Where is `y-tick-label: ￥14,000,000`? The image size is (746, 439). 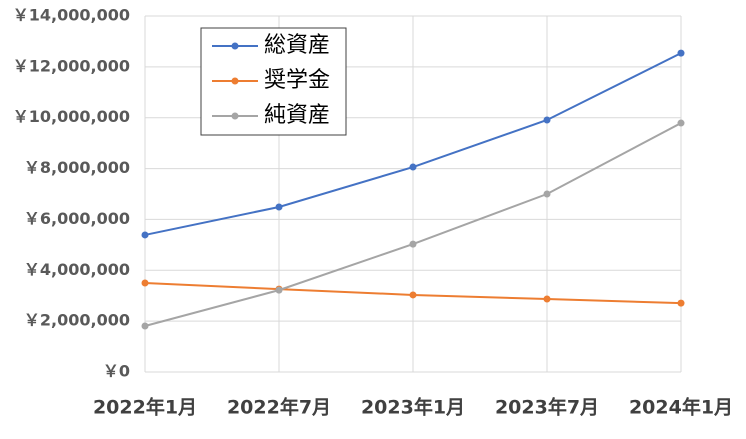
y-tick-label: ￥14,000,000 is located at coordinates (71, 15).